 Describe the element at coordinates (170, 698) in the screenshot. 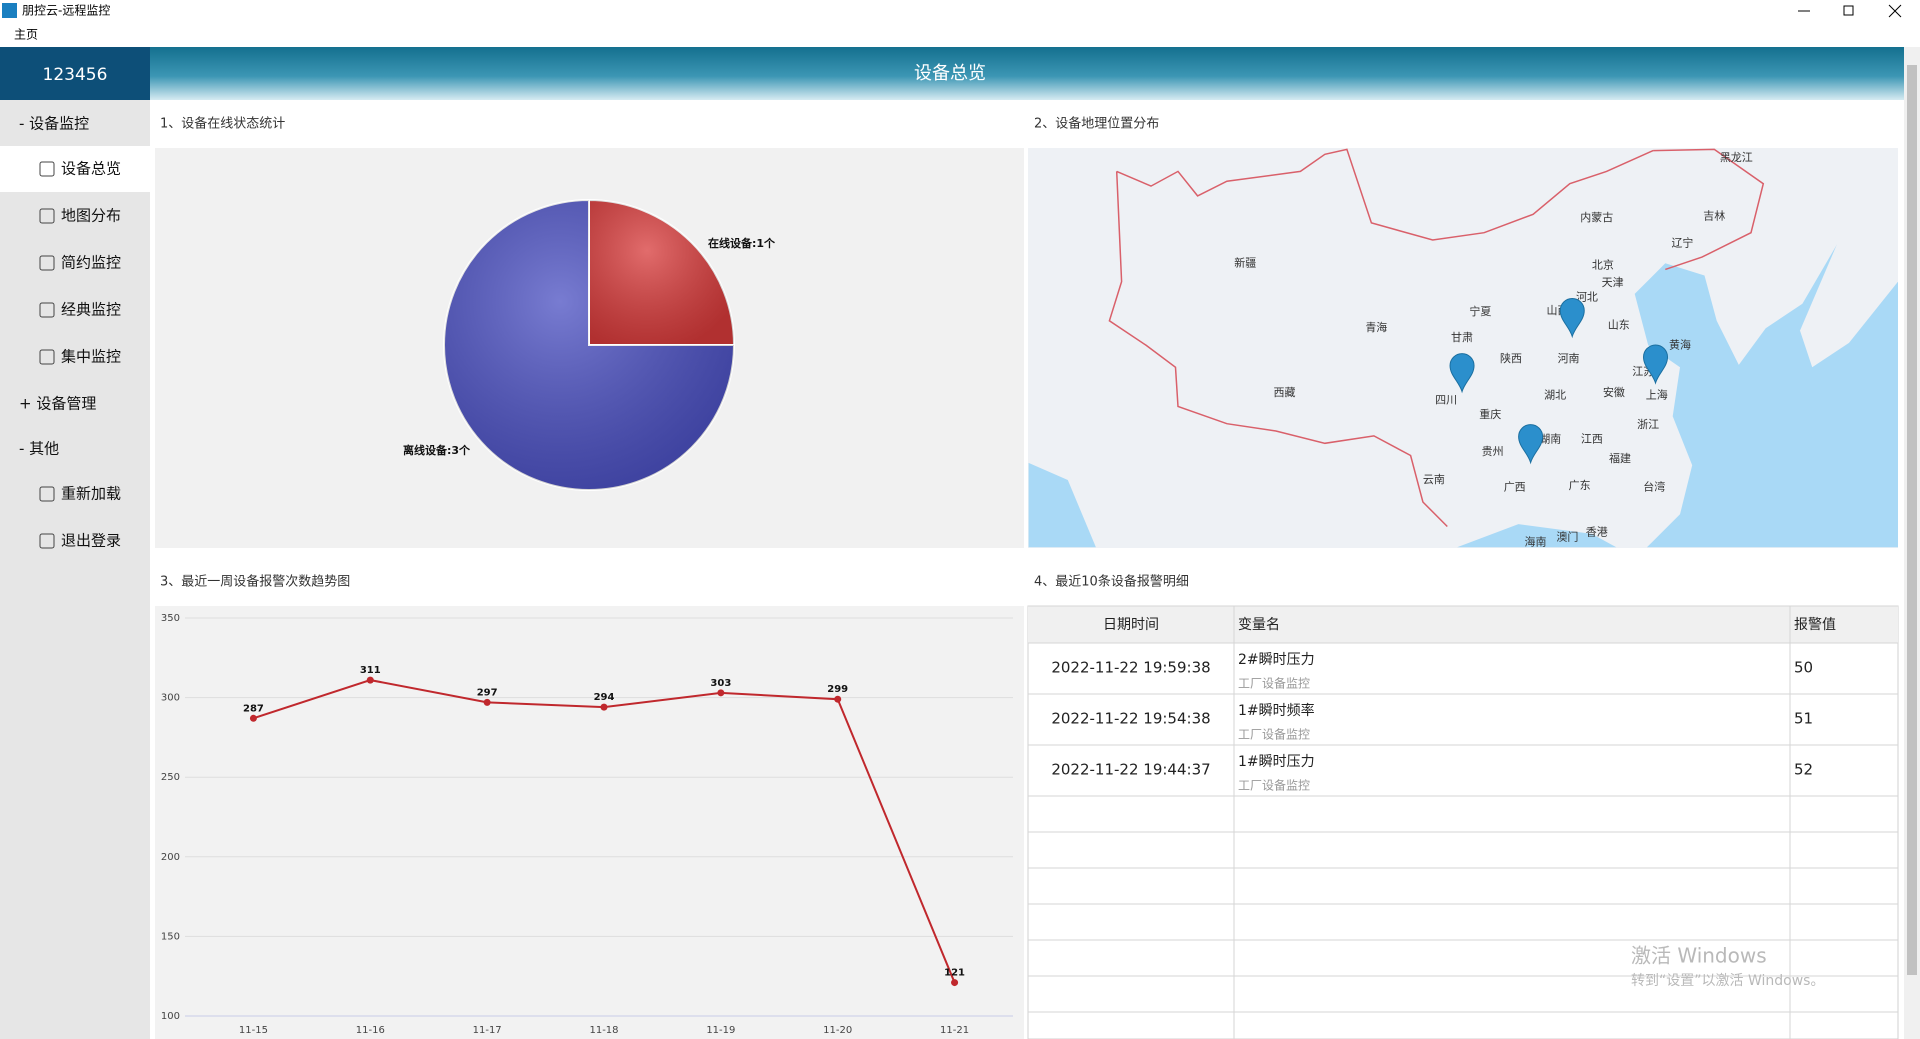

I see `y-tick-label: 300` at that location.